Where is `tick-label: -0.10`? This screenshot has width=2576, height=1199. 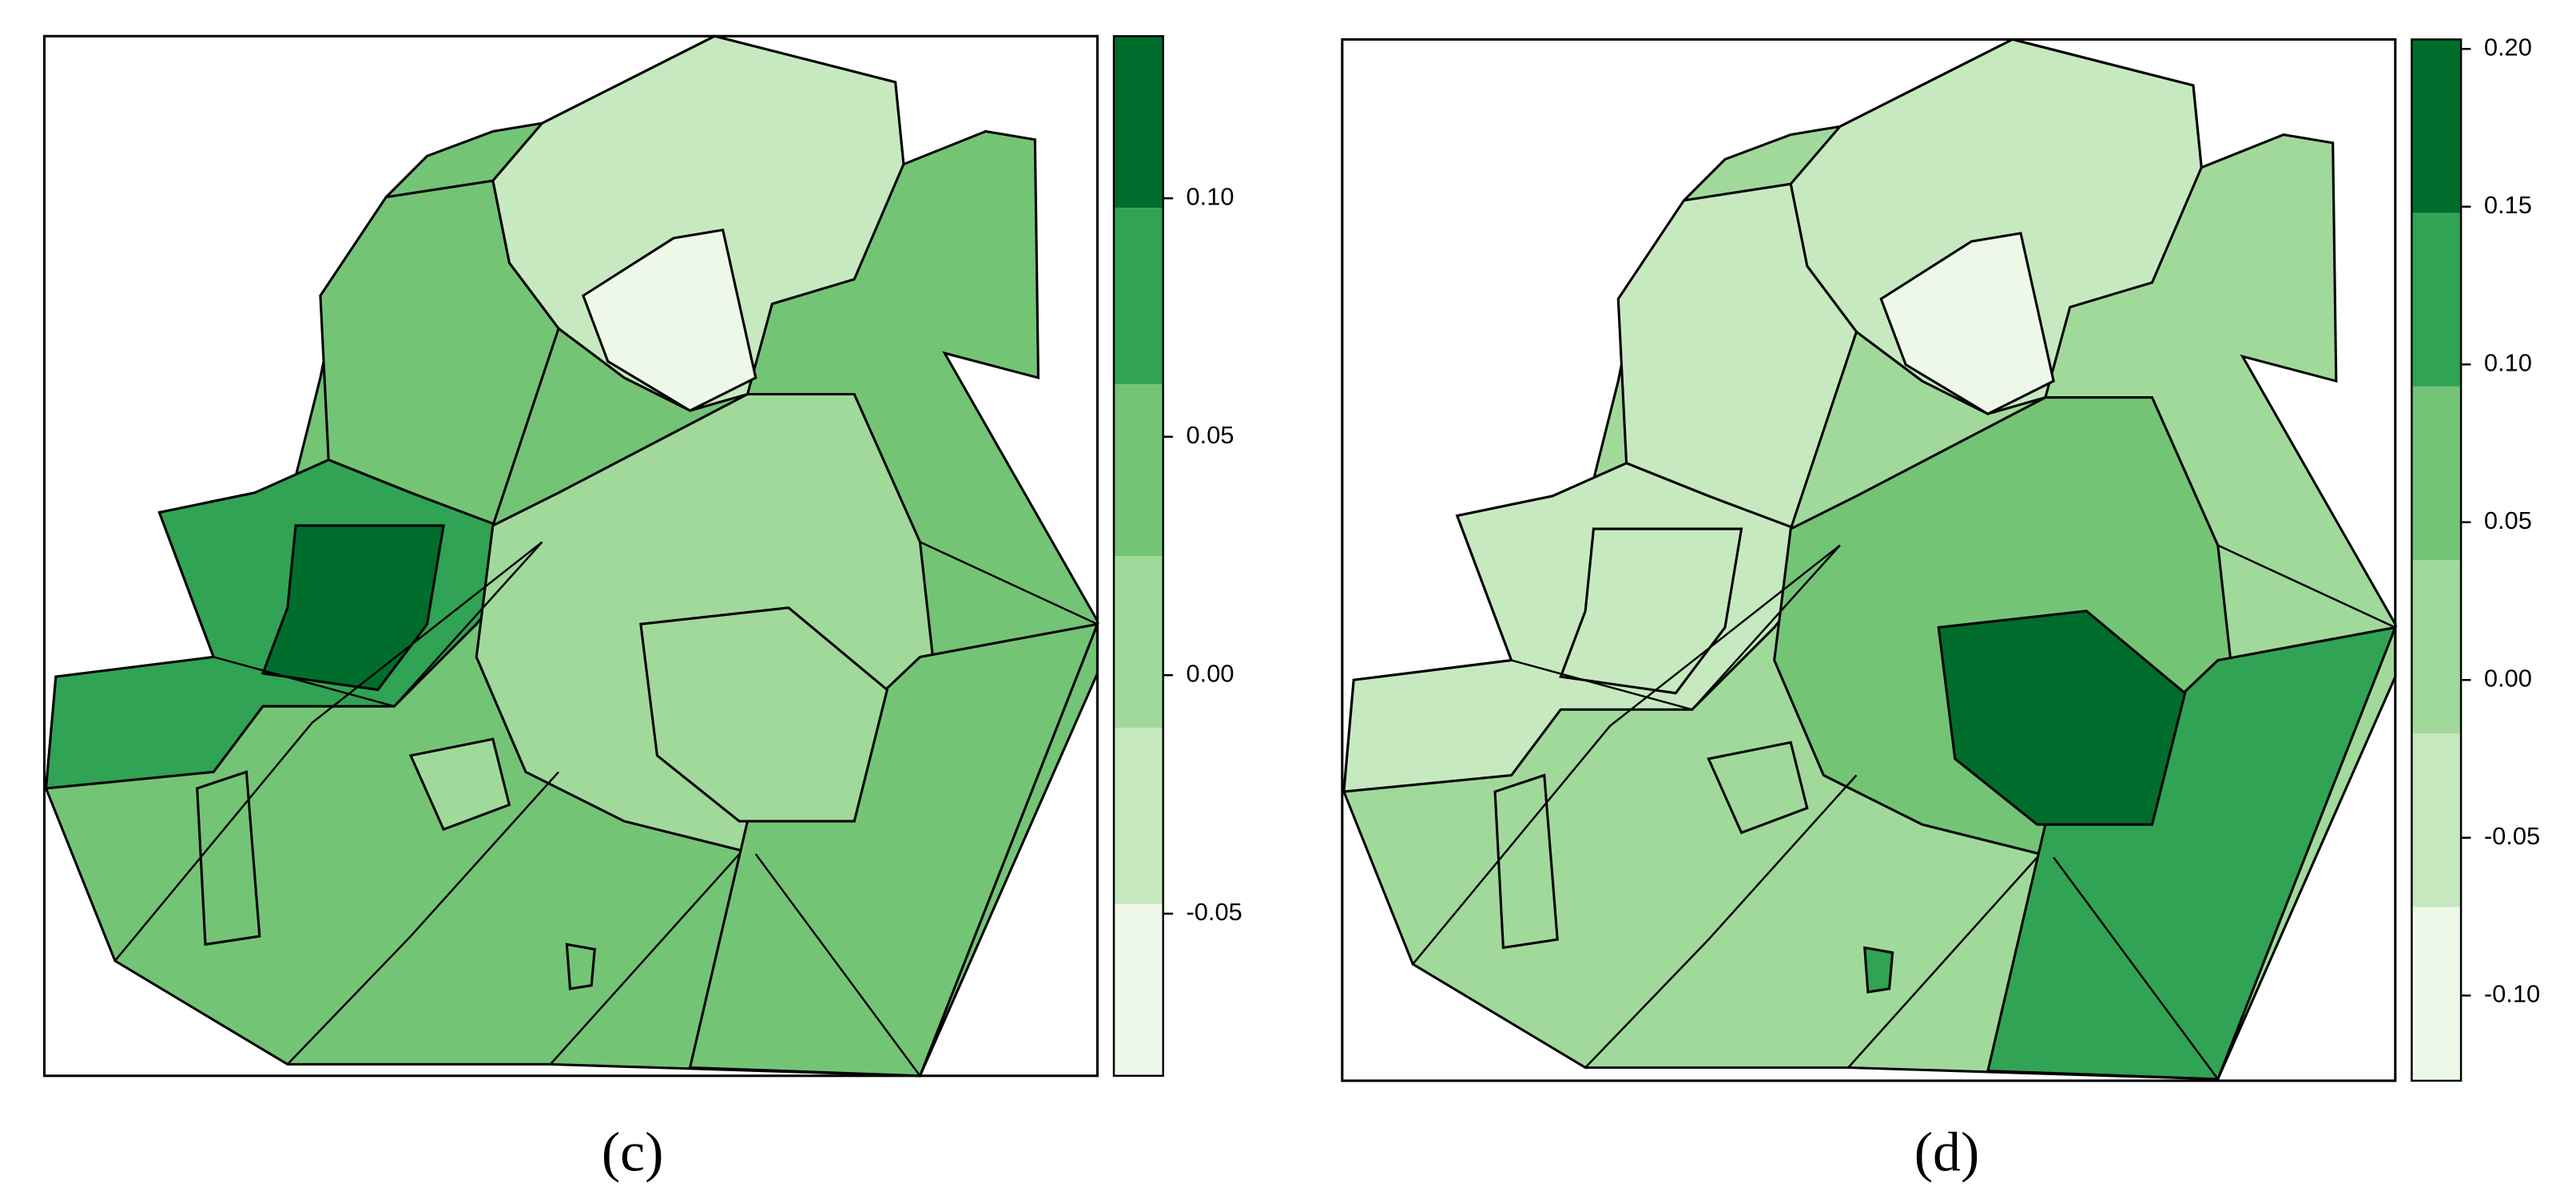 tick-label: -0.10 is located at coordinates (2512, 993).